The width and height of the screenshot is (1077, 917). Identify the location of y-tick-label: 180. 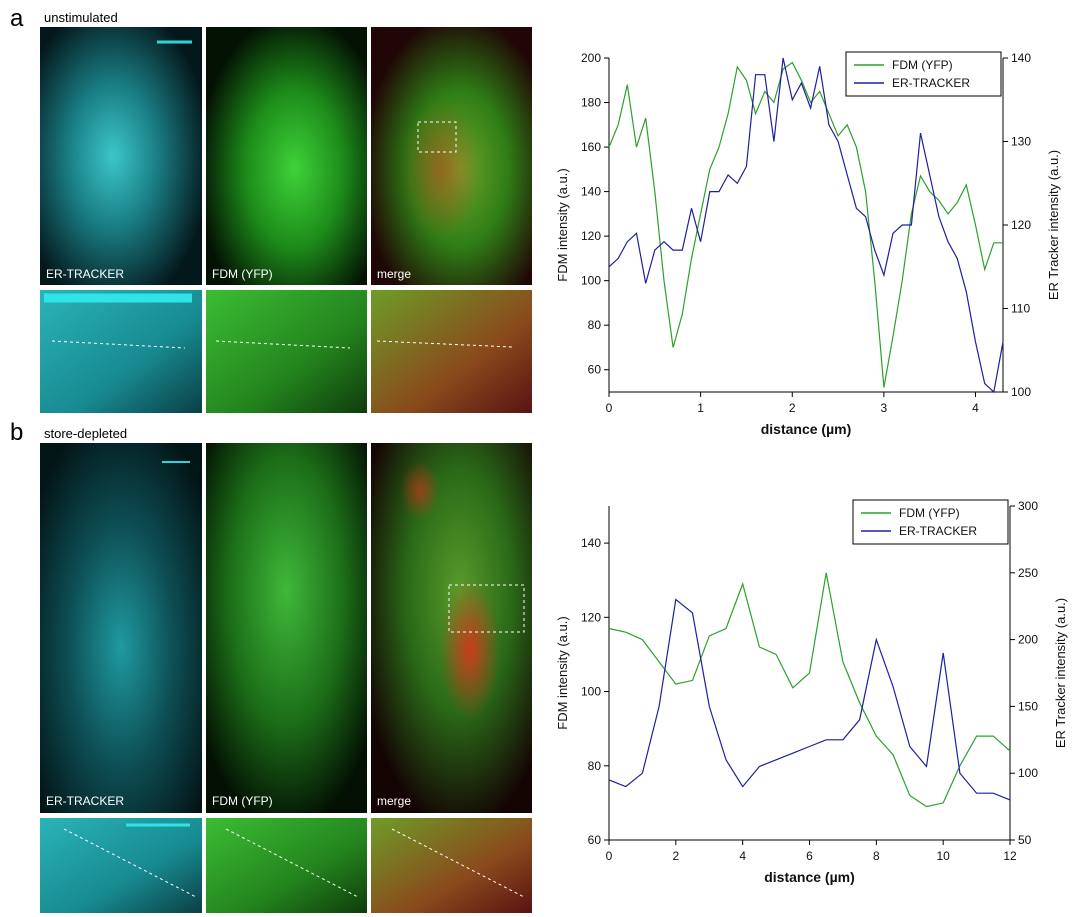
(591, 103).